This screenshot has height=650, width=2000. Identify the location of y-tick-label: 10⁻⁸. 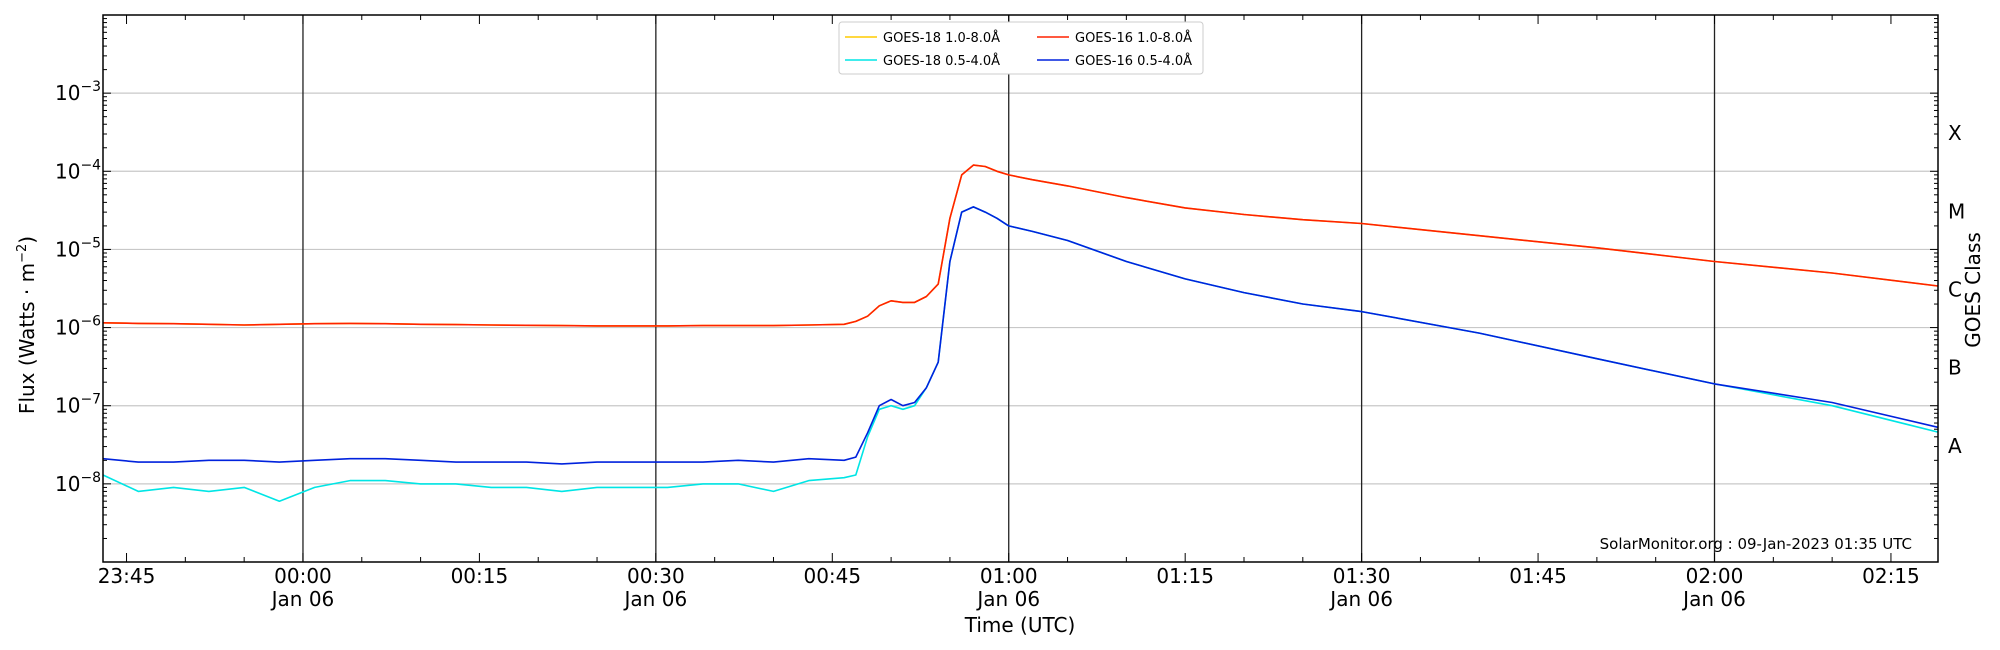
(78, 483).